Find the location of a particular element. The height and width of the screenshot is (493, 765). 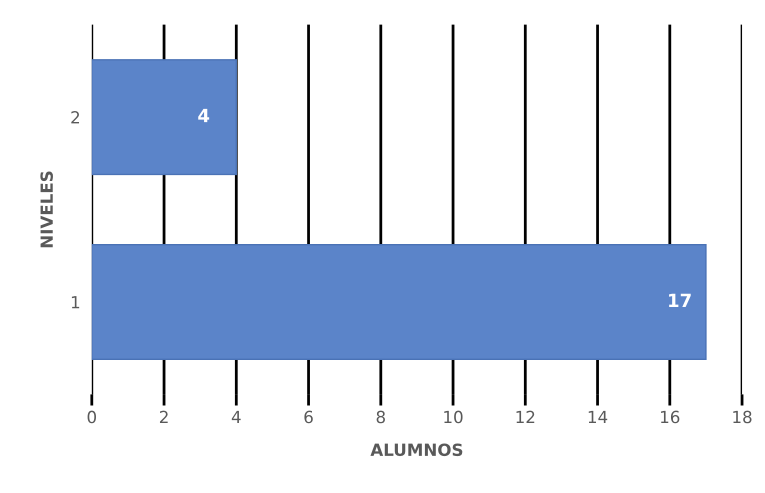

x-tick-label: 8 is located at coordinates (380, 417).